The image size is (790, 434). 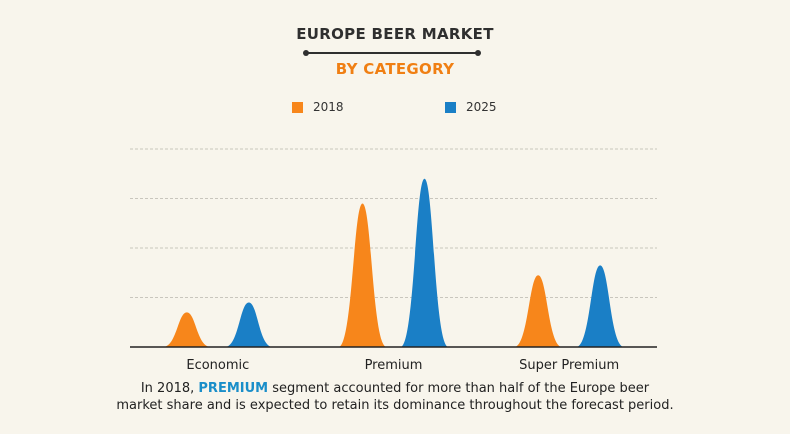 I want to click on chart-title: EUROPE BEER MARKET, so click(x=395, y=34).